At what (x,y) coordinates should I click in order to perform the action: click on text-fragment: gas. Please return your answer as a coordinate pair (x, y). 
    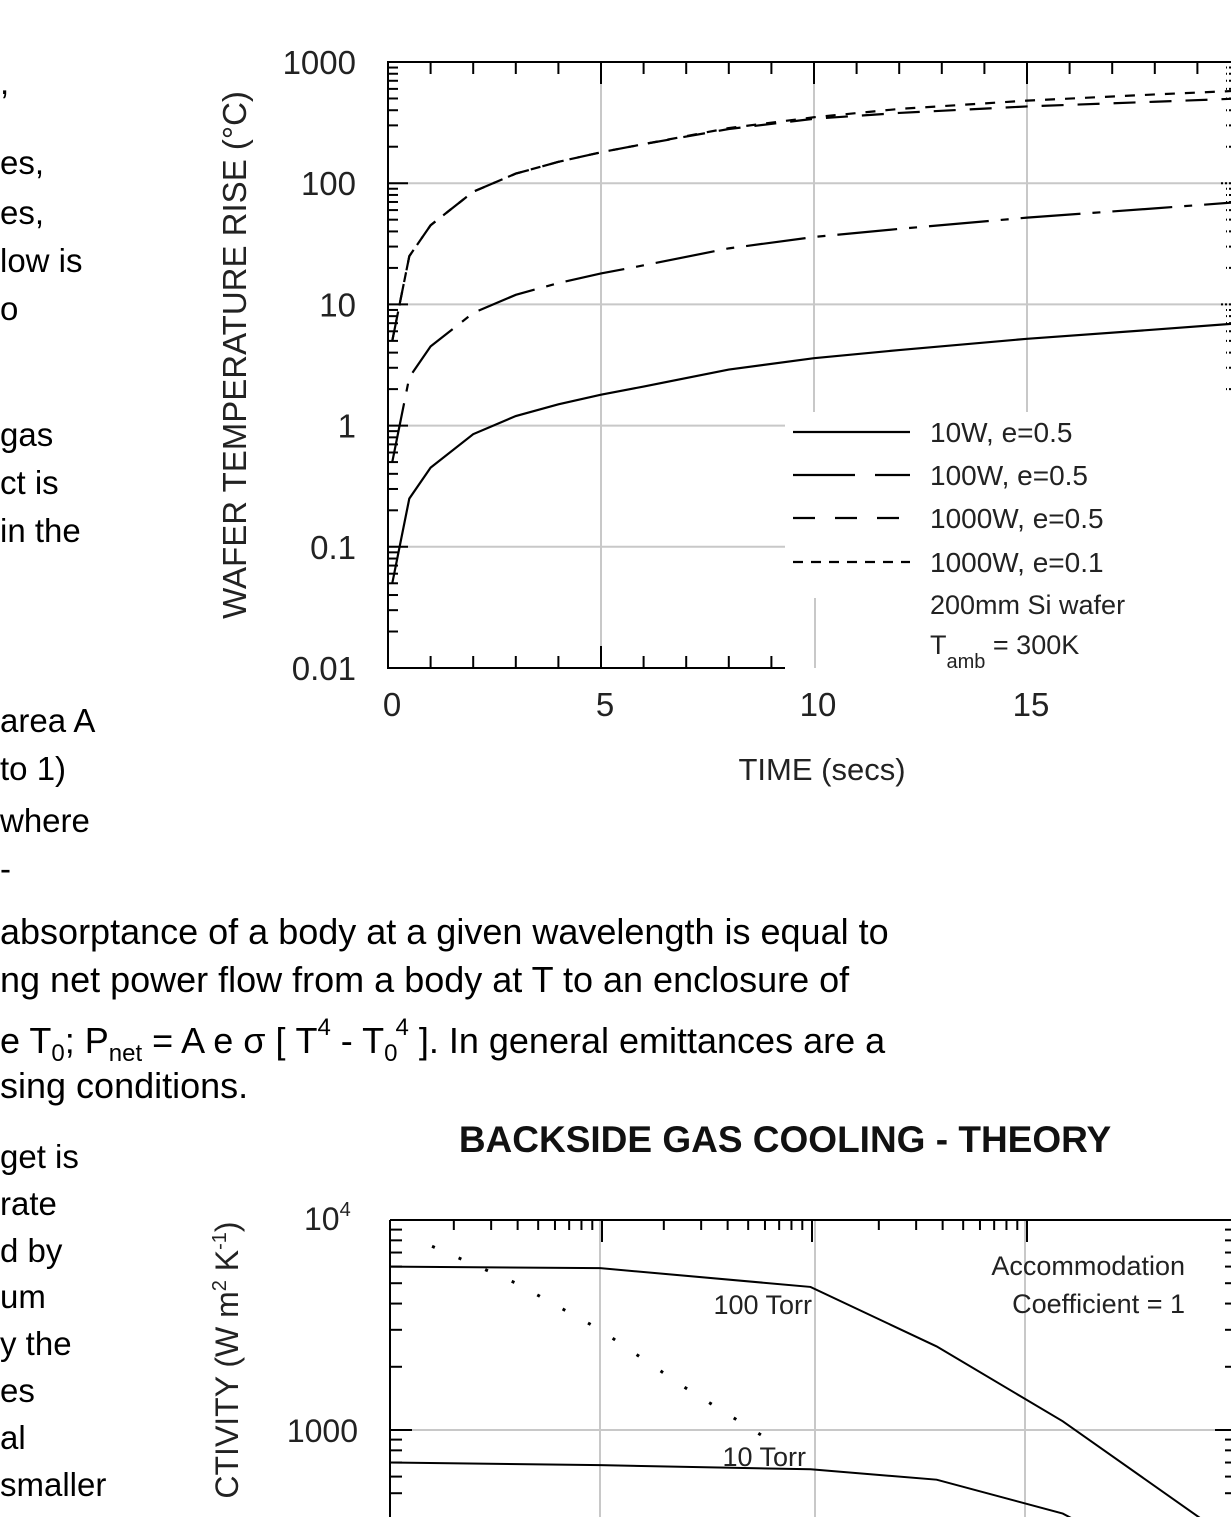
    Looking at the image, I should click on (27, 434).